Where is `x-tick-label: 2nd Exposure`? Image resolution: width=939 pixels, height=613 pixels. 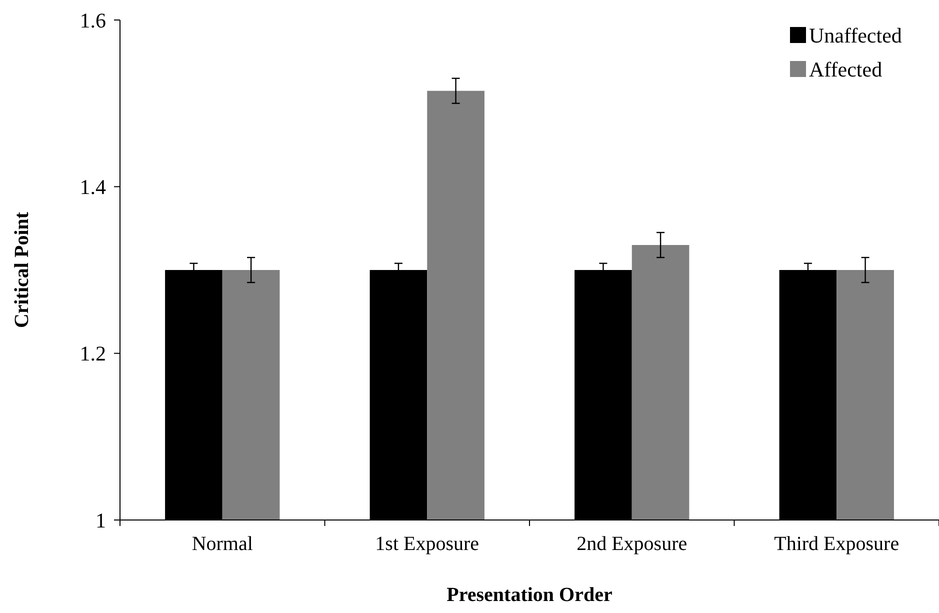
x-tick-label: 2nd Exposure is located at coordinates (632, 544).